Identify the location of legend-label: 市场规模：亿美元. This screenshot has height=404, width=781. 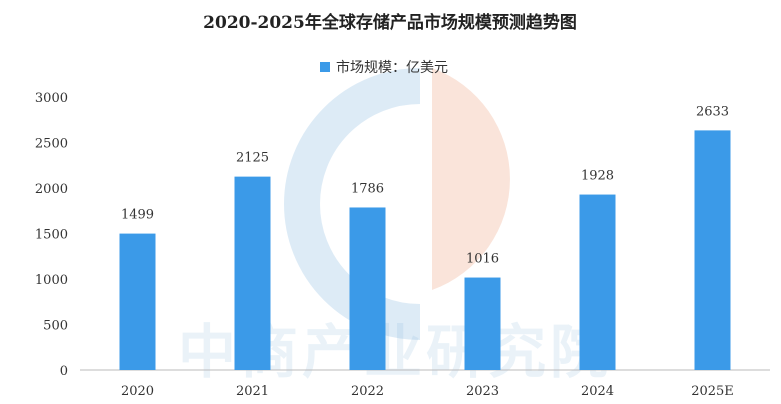
(392, 67).